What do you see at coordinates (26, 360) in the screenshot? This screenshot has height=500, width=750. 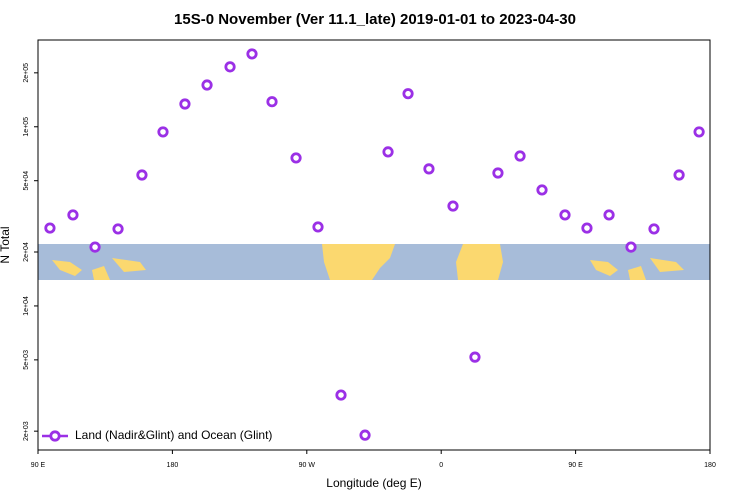 I see `y-tick-label: 5e+03` at bounding box center [26, 360].